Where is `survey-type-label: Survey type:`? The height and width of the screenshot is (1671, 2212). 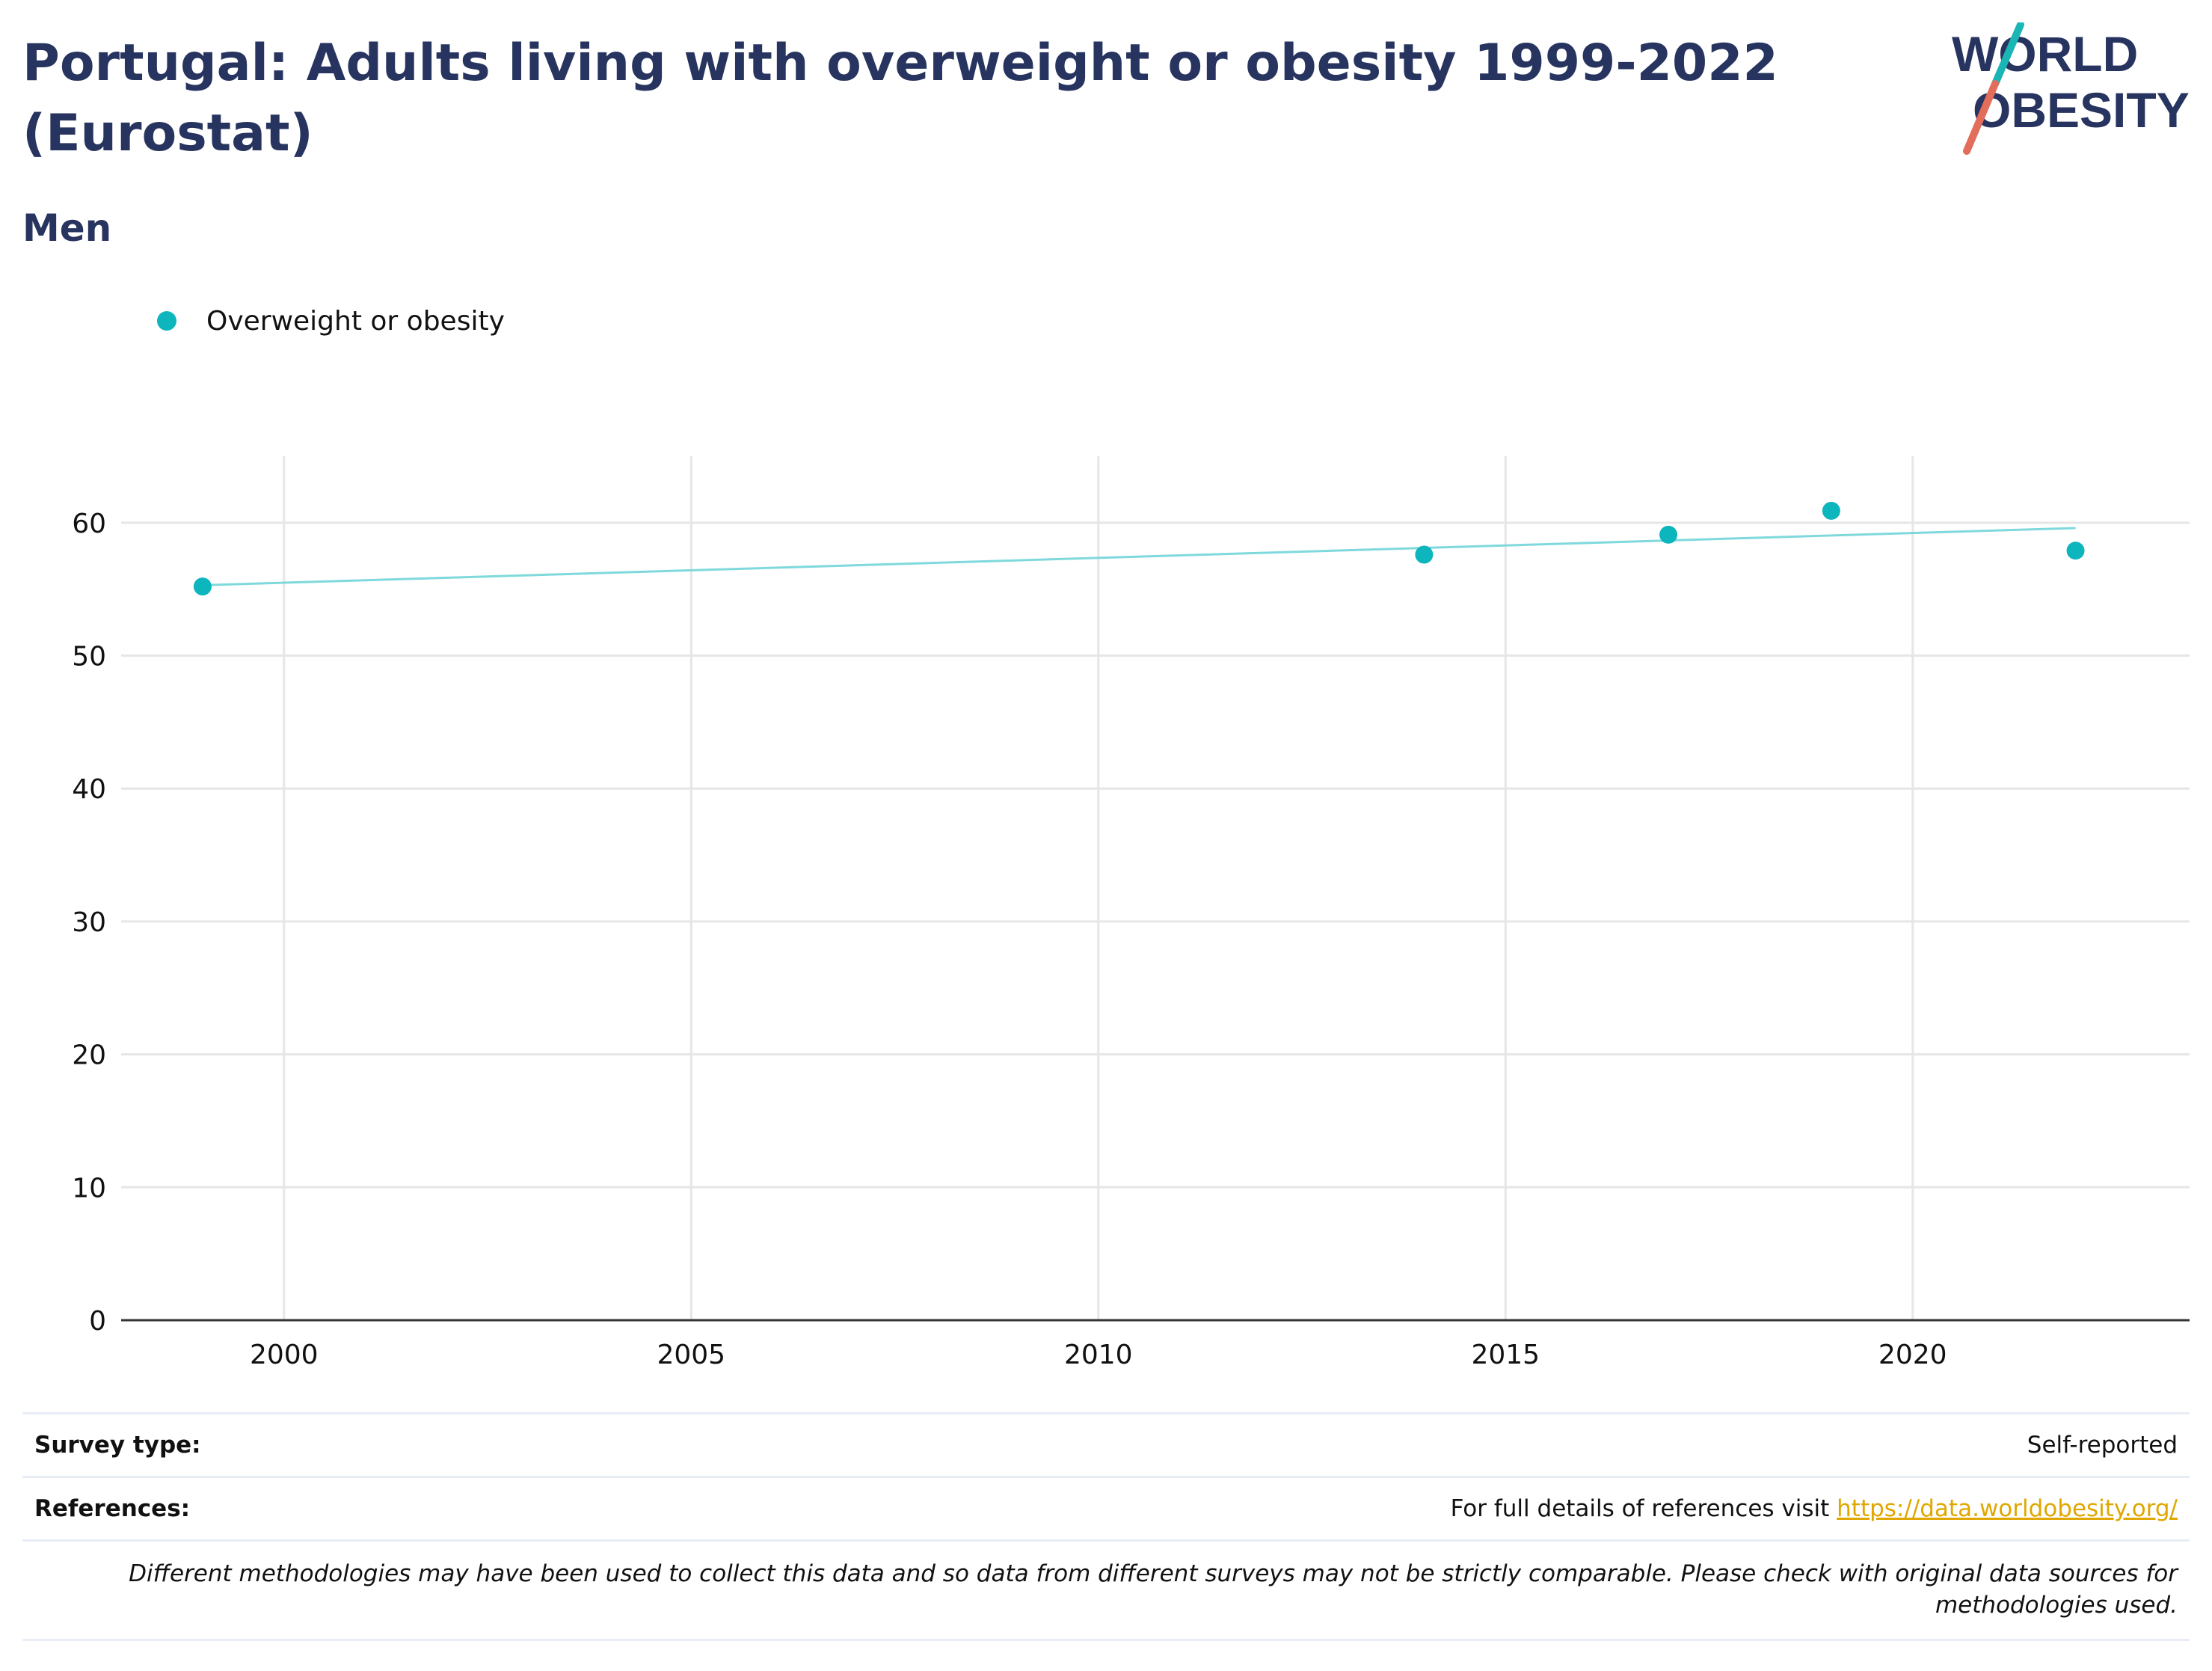 survey-type-label: Survey type: is located at coordinates (117, 1445).